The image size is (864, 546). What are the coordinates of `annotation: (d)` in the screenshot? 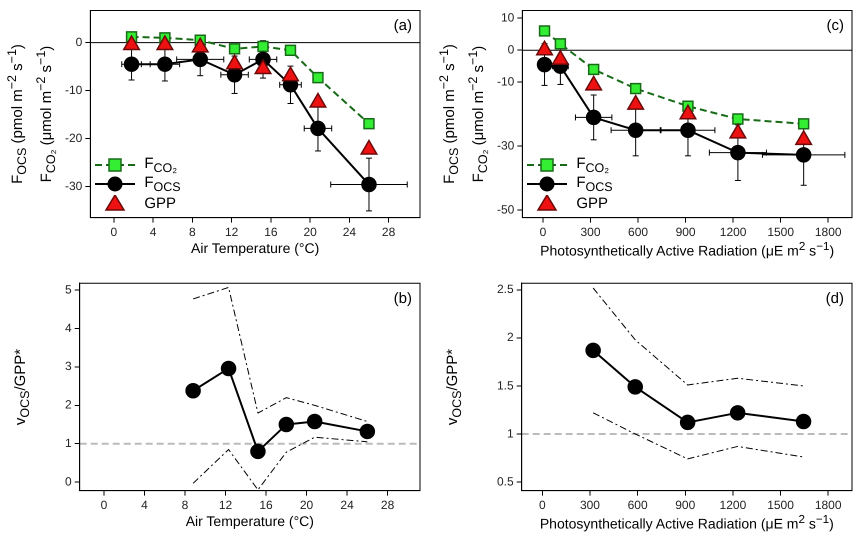 It's located at (835, 298).